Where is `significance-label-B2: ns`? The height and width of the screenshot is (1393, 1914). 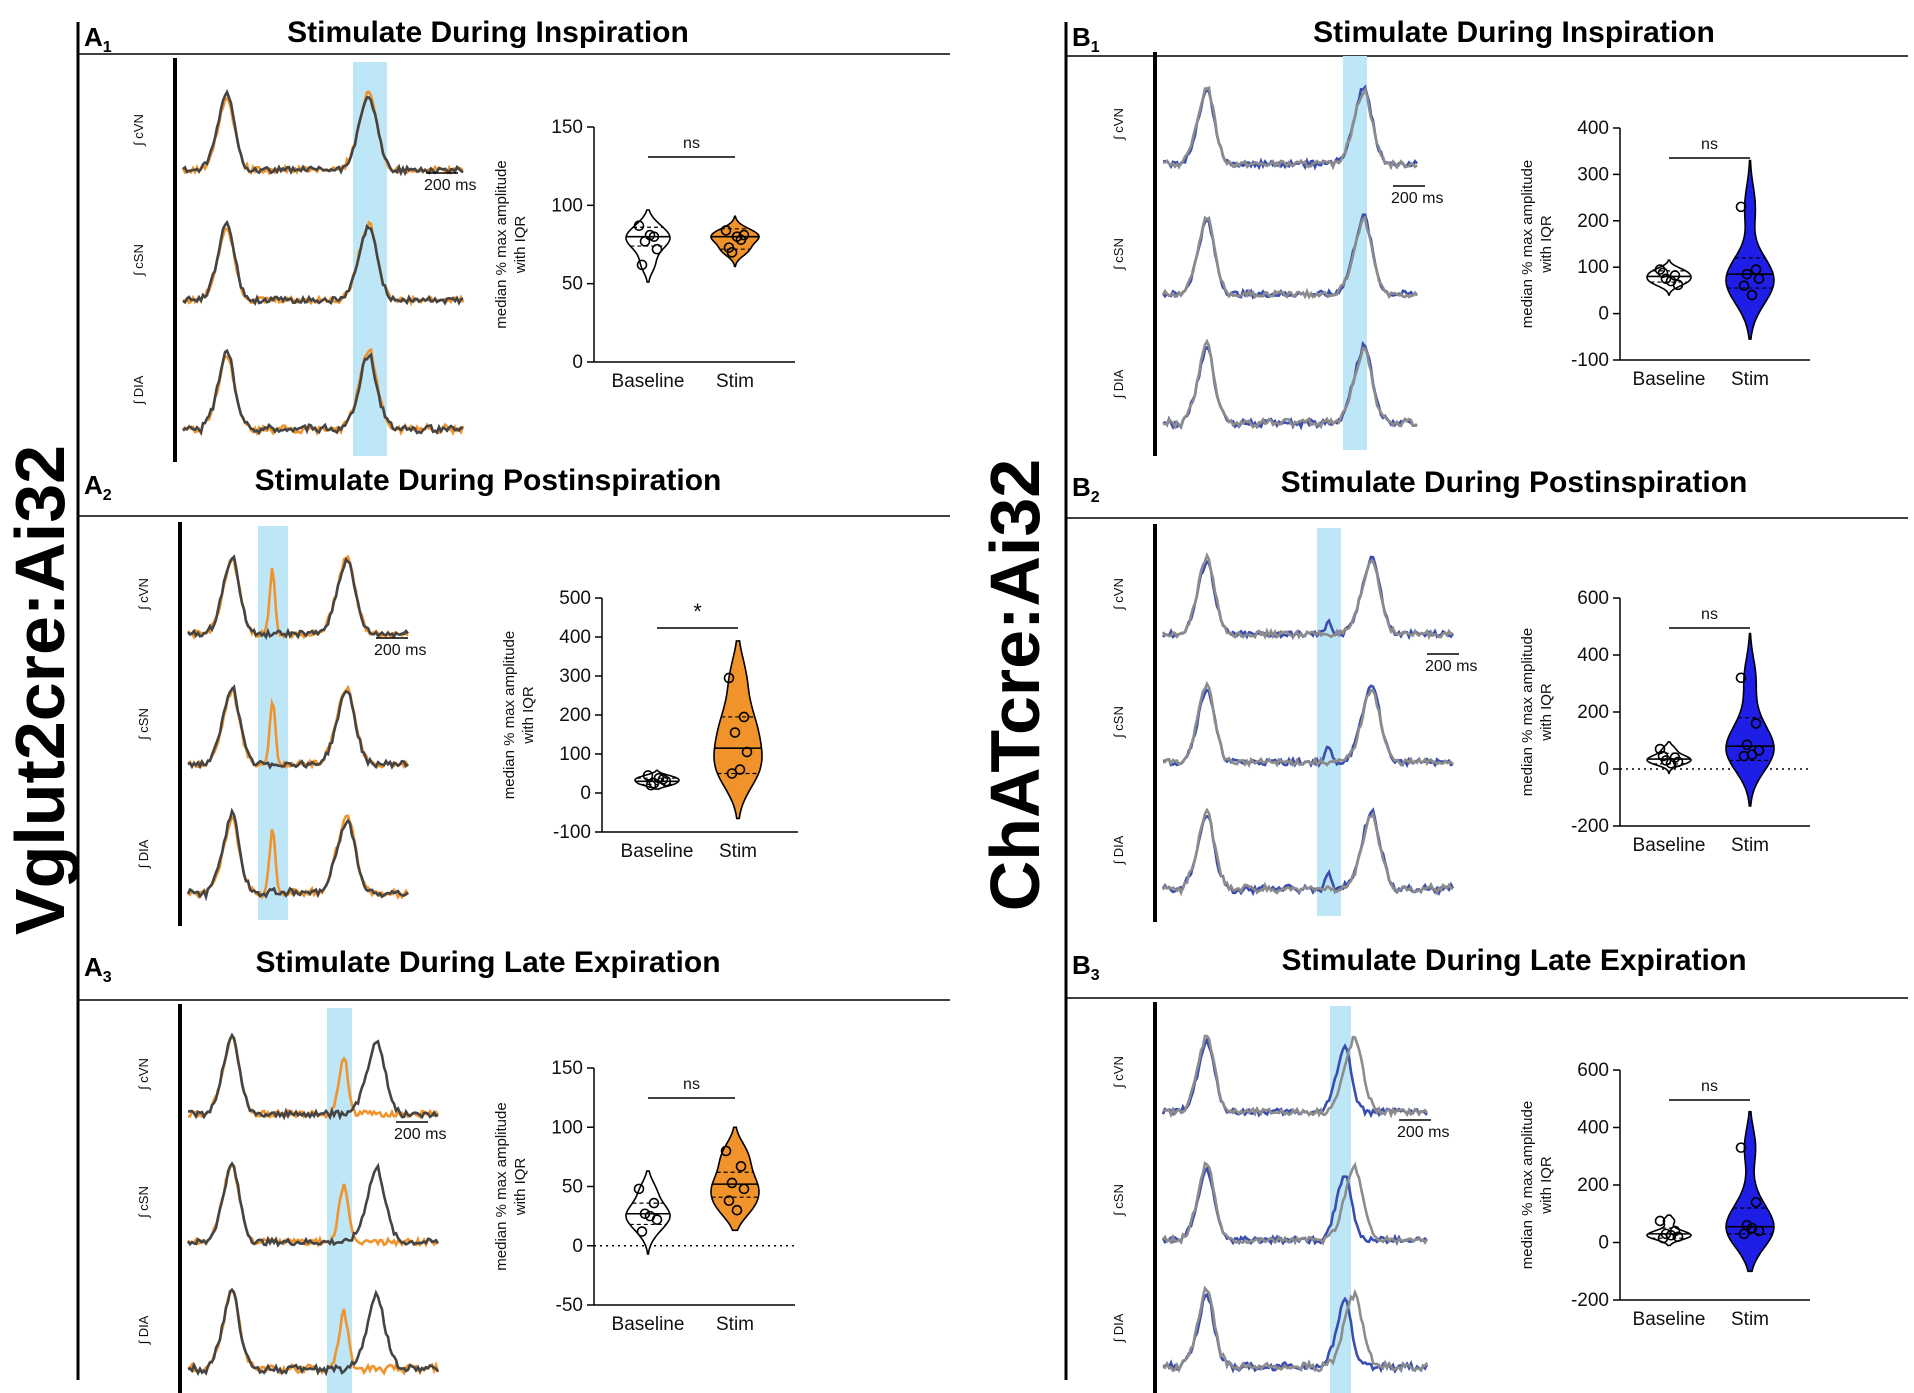 significance-label-B2: ns is located at coordinates (1709, 614).